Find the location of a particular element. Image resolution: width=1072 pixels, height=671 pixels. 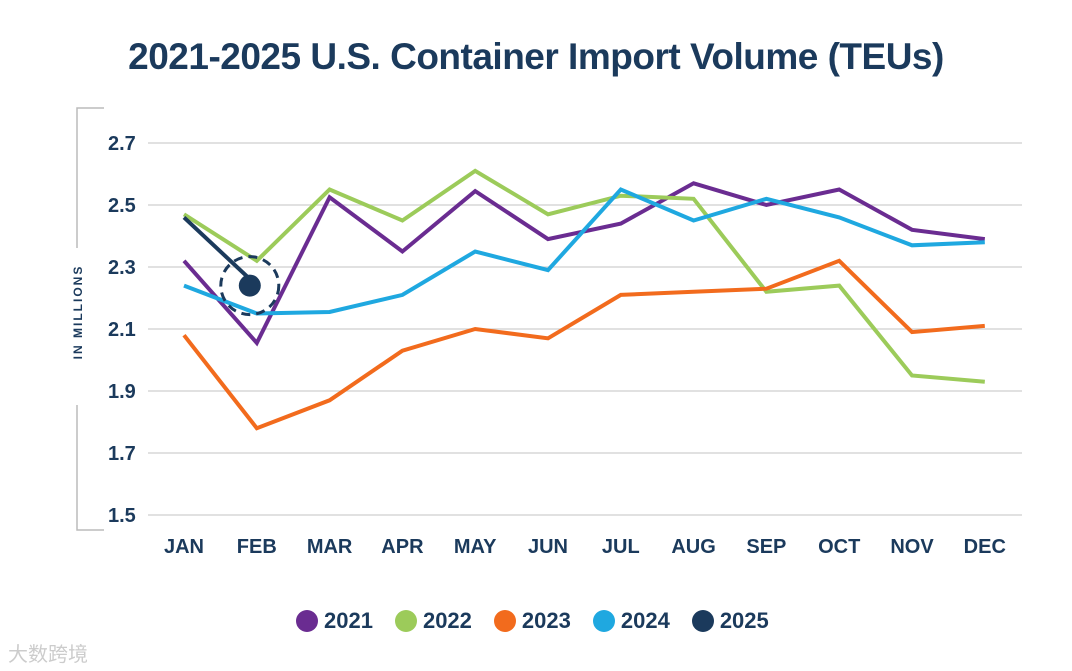

y-tick-label: 1.9 is located at coordinates (122, 392).